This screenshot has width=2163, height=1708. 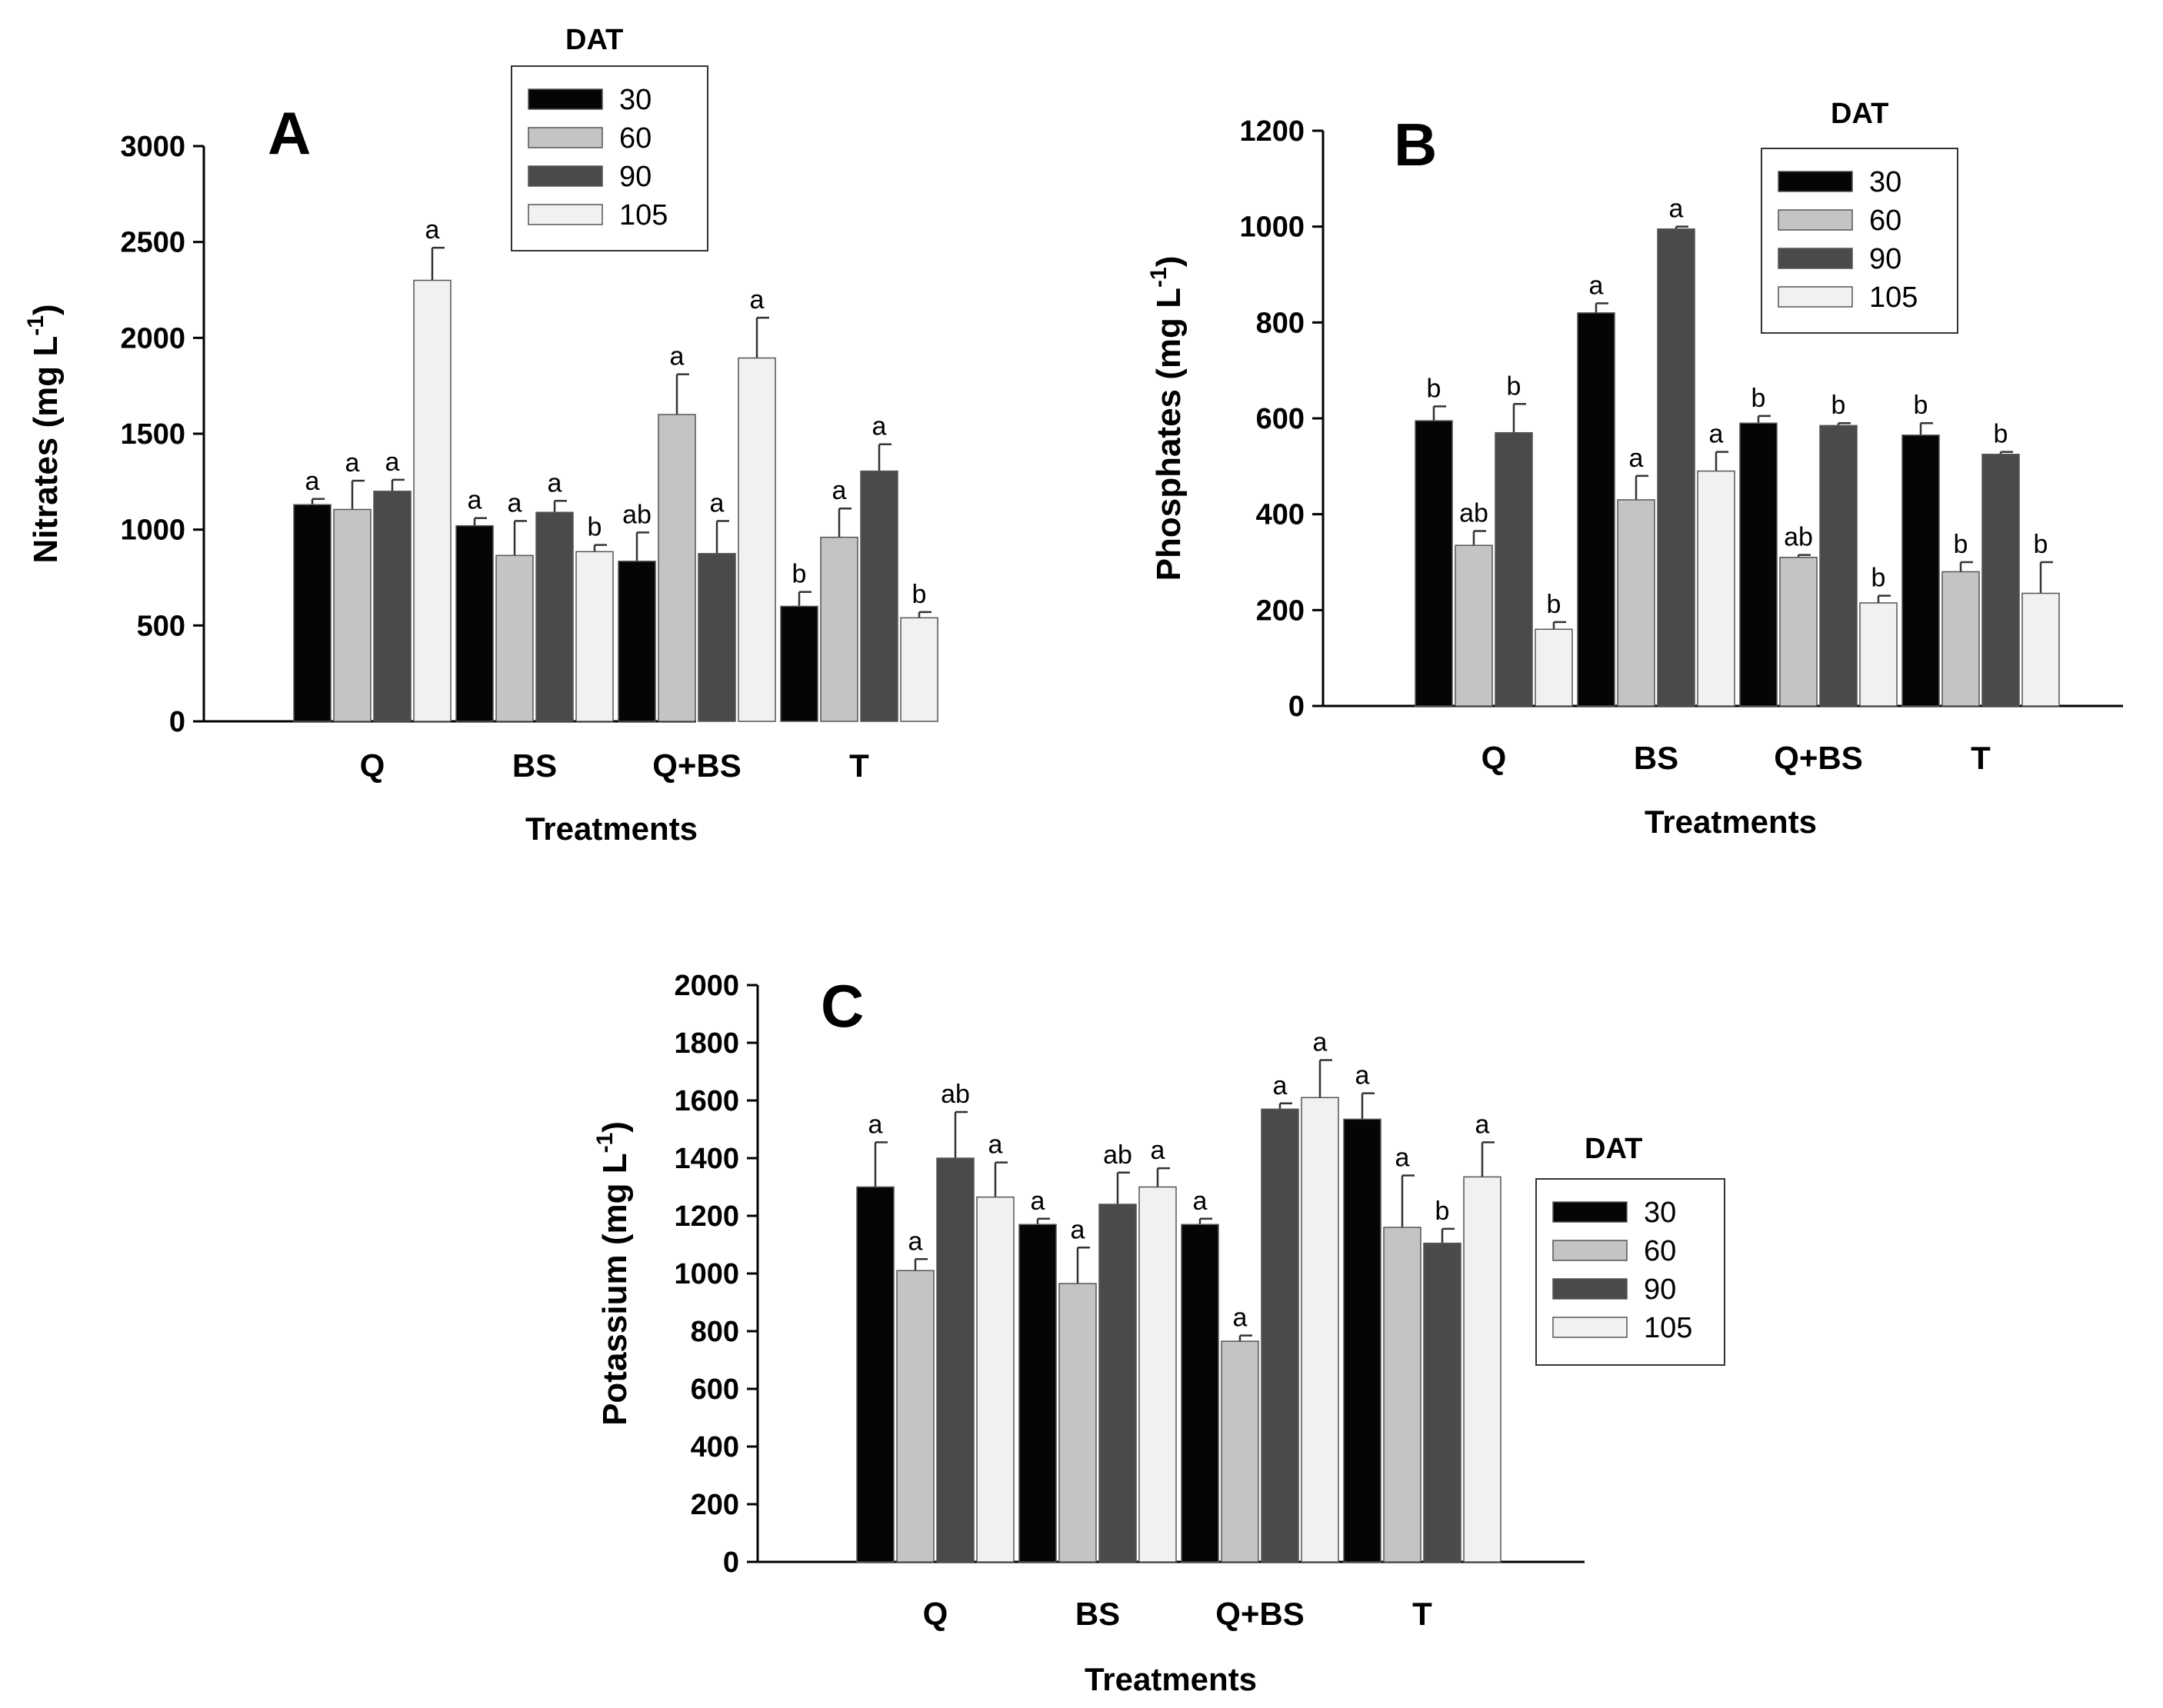 What do you see at coordinates (717, 638) in the screenshot?
I see `bar-A-Q+BS-90` at bounding box center [717, 638].